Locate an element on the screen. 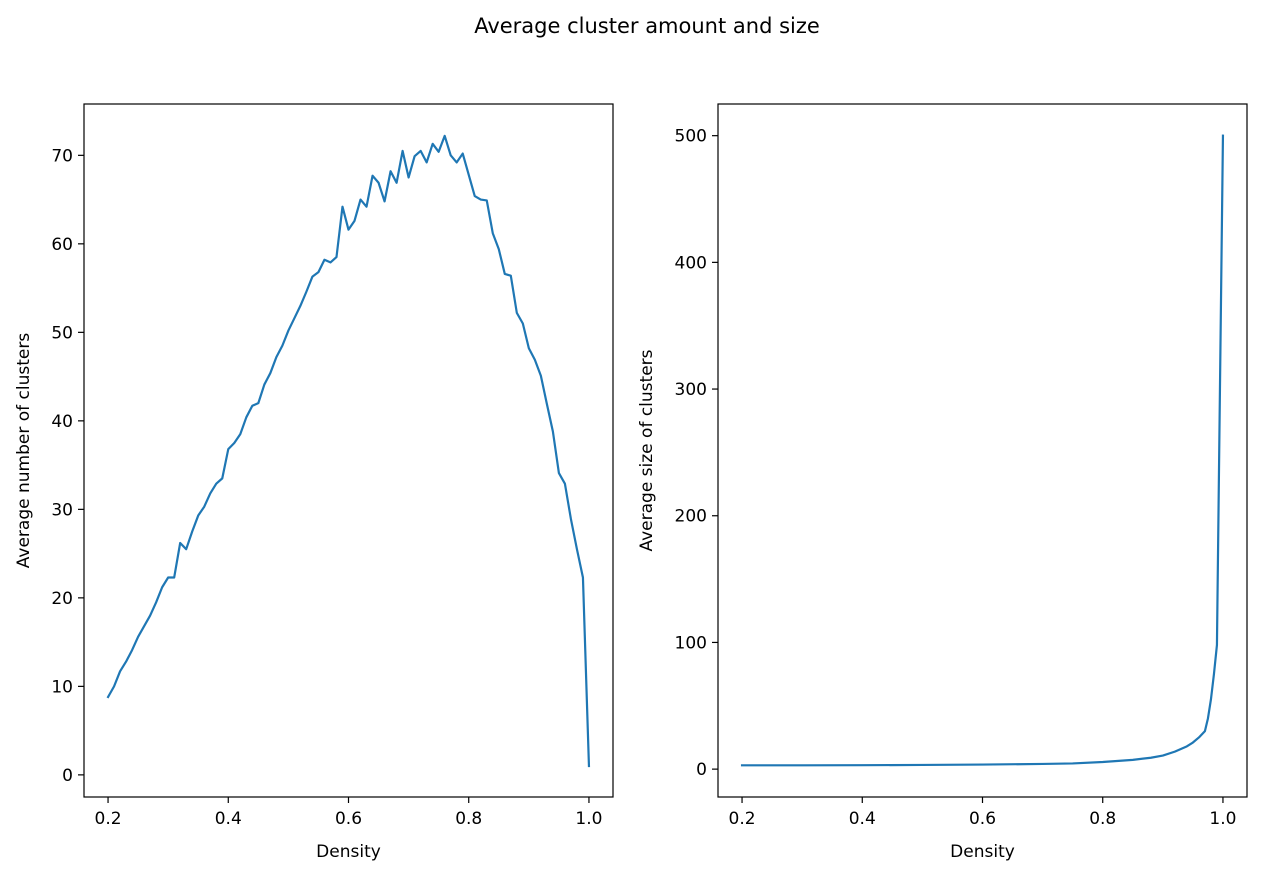  right-y-tick-label: 300 is located at coordinates (691, 390).